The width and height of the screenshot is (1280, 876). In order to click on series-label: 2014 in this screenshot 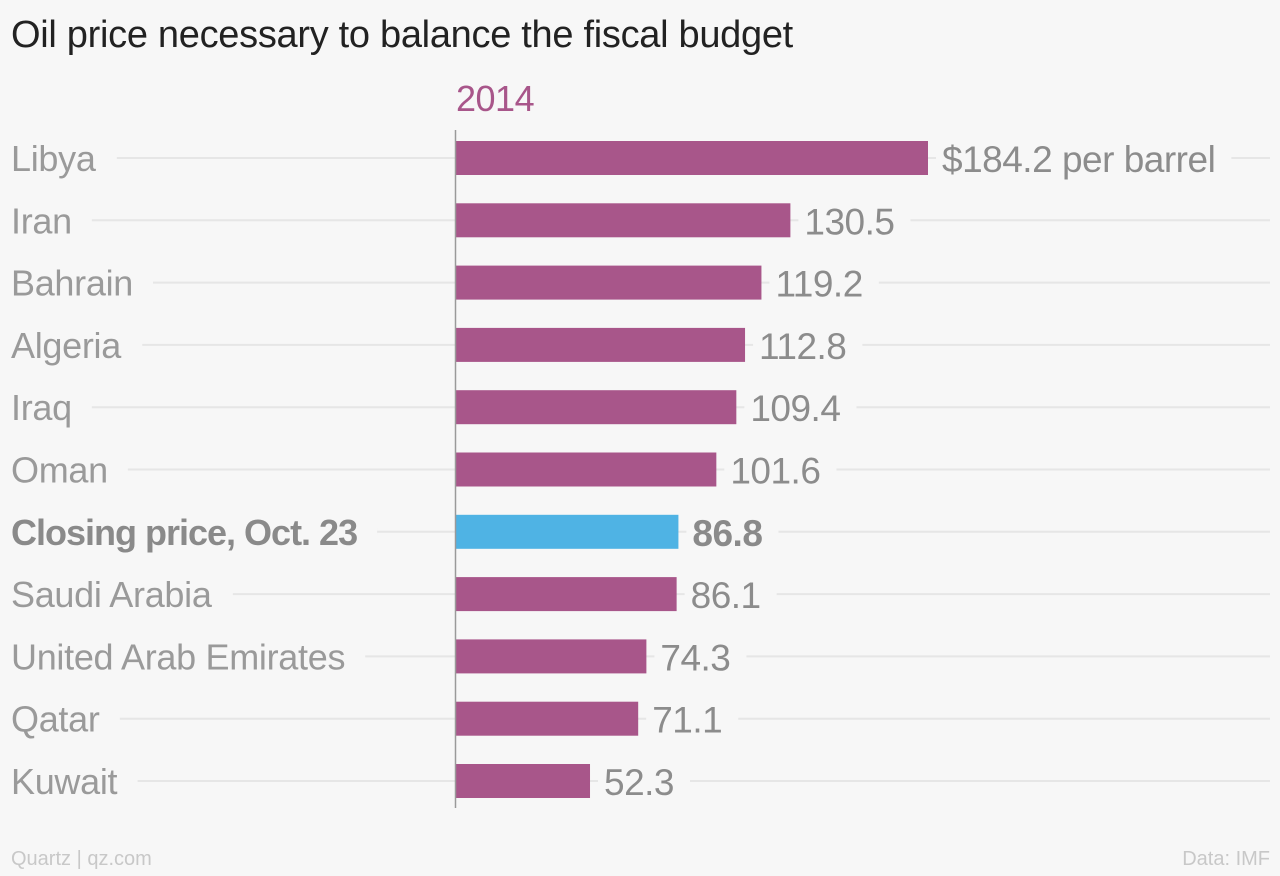, I will do `click(495, 98)`.